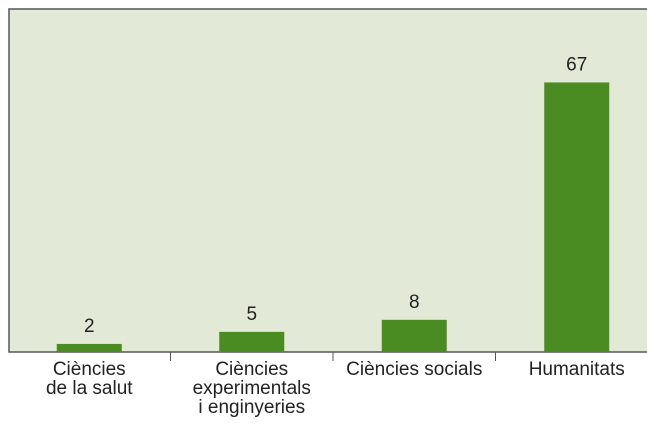 The image size is (647, 430). Describe the element at coordinates (414, 369) in the screenshot. I see `x-tick-label: Ciències socials` at that location.